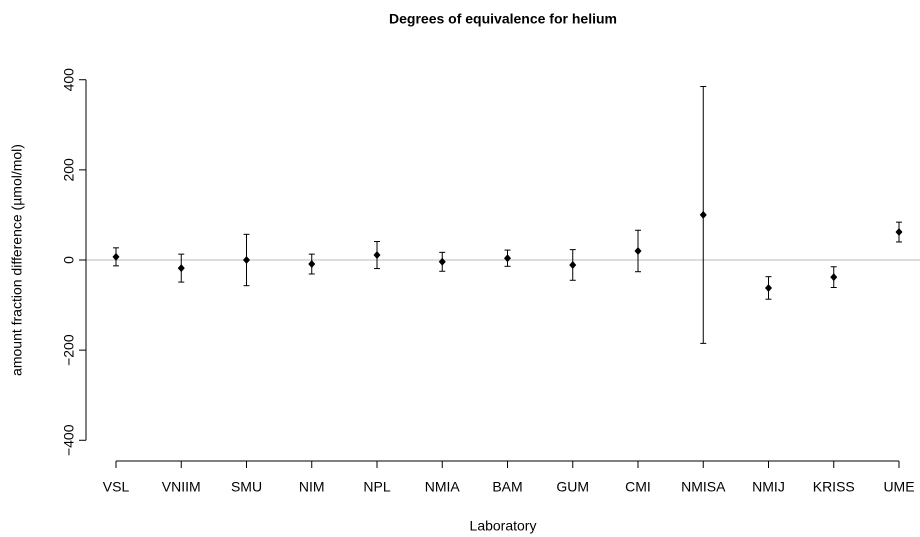 The image size is (920, 537). Describe the element at coordinates (376, 487) in the screenshot. I see `x-tick-label: NPL` at that location.